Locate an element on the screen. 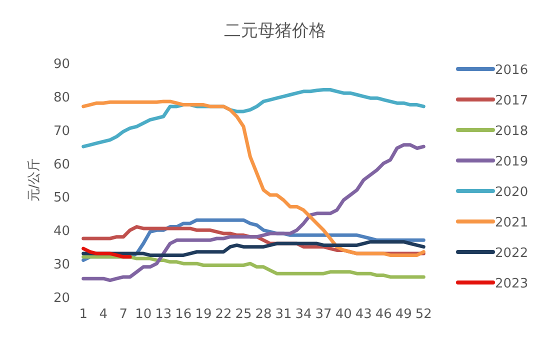 The image size is (550, 338). y-tick-label: 60 is located at coordinates (61, 164).